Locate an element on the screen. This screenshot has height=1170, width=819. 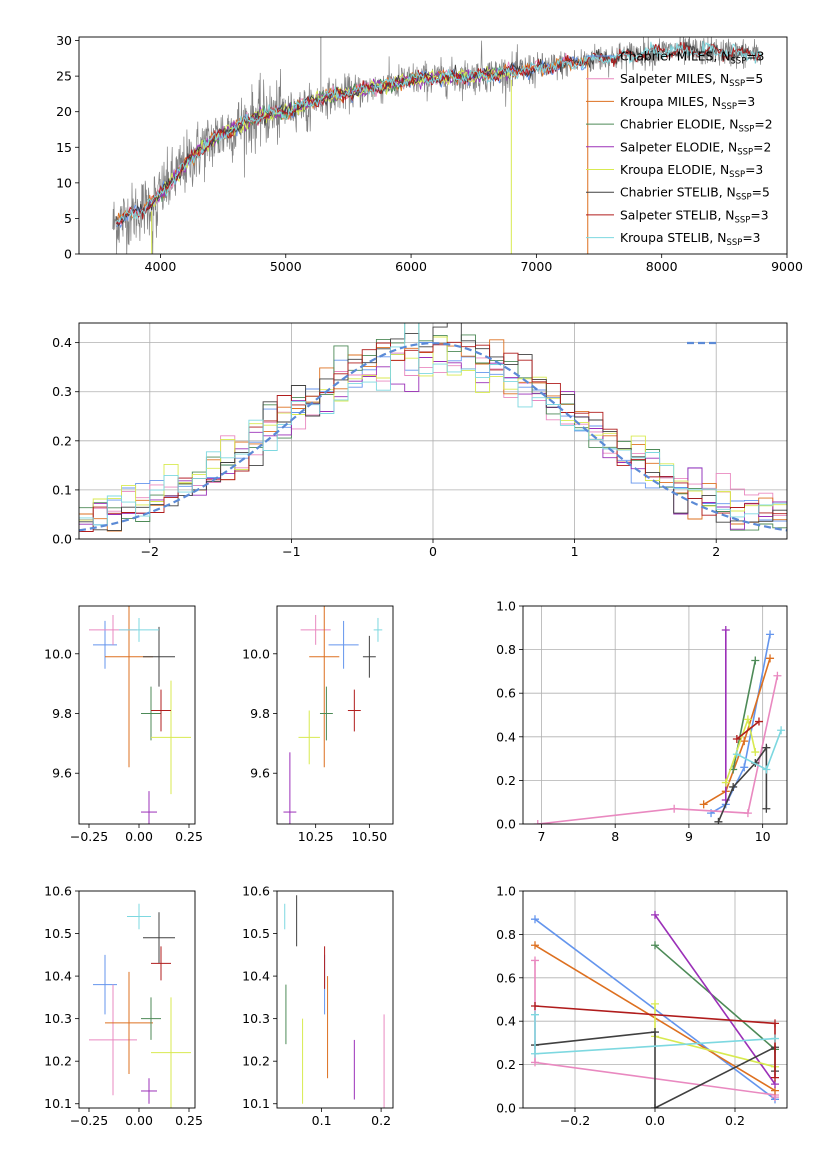
legend-nssp: =2 is located at coordinates (763, 125).